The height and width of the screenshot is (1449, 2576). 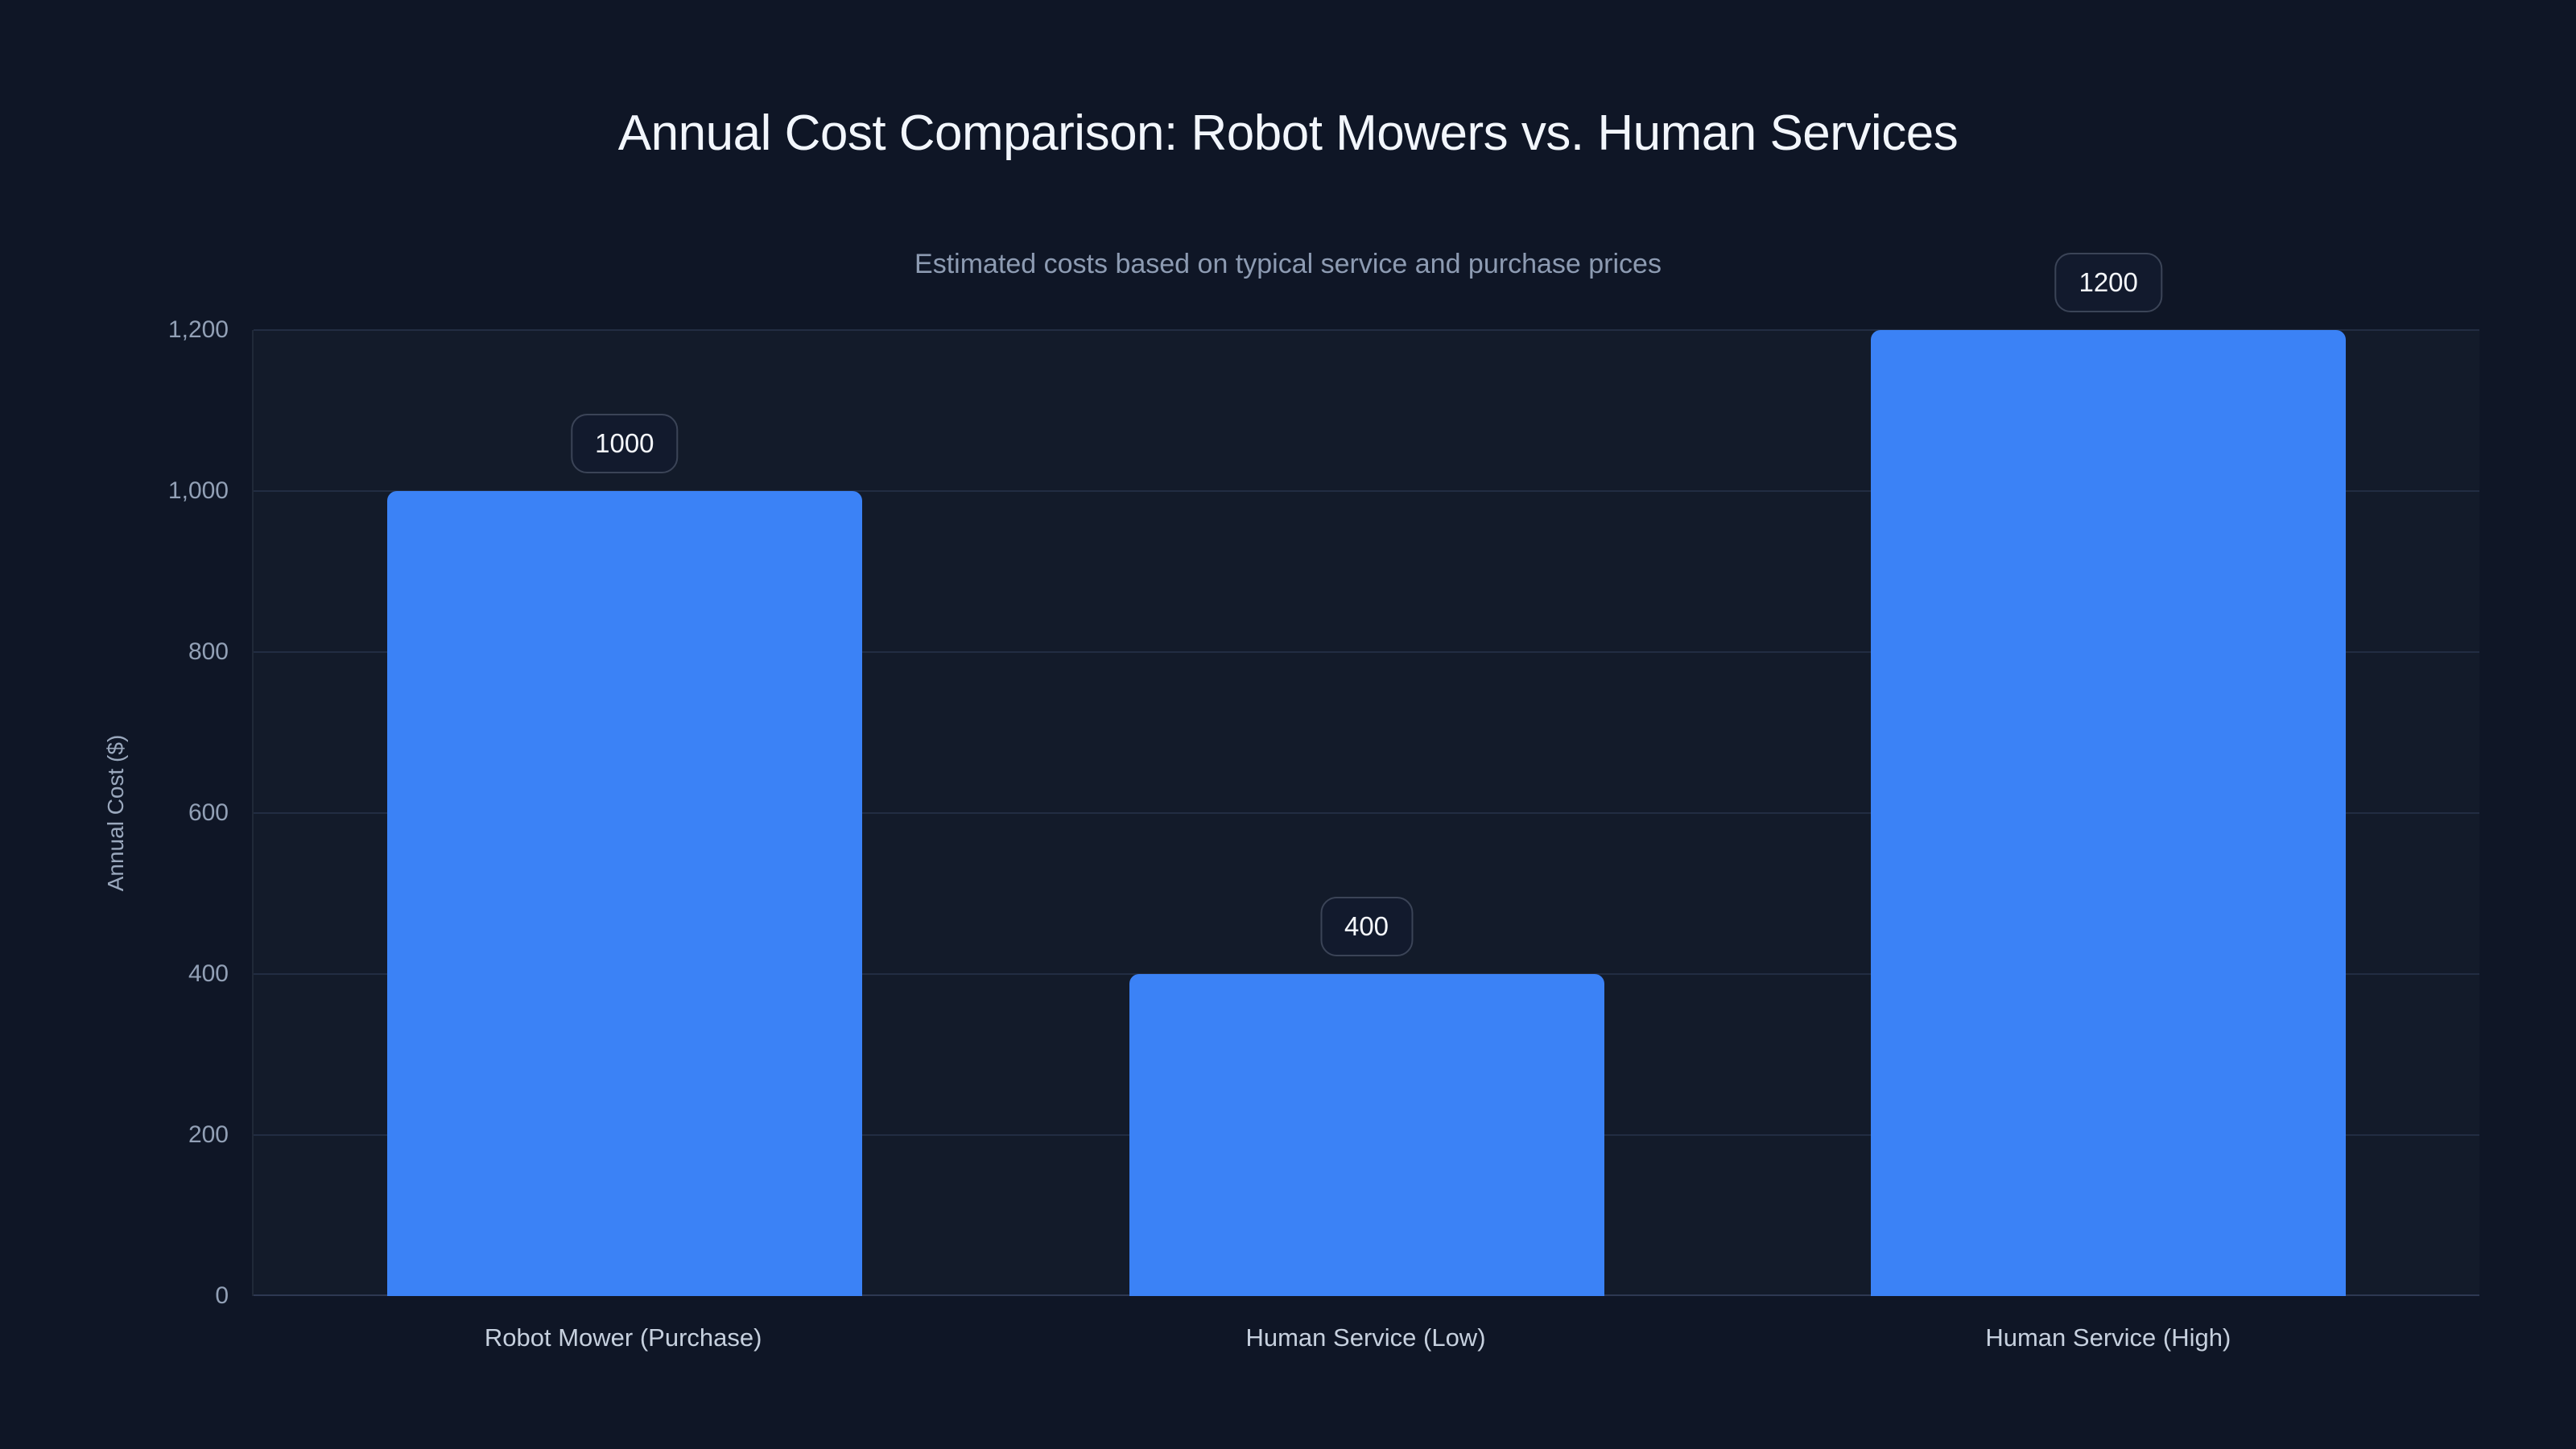 I want to click on y-axis-tick-label: 200, so click(x=208, y=1134).